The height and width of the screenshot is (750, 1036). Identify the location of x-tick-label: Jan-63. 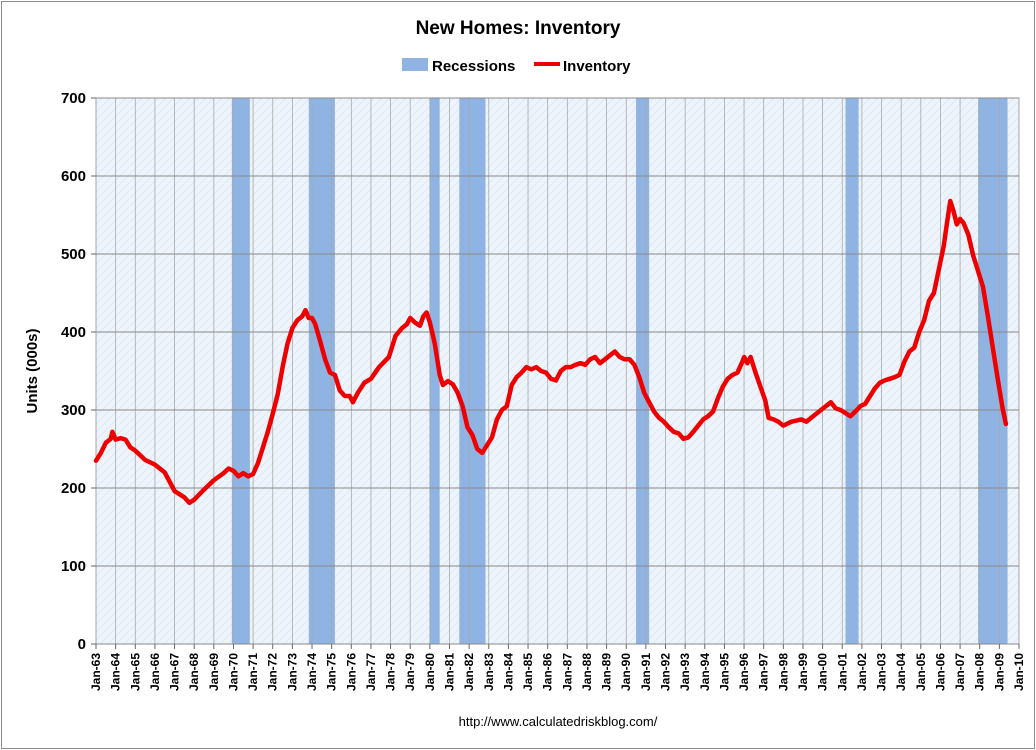
(96, 672).